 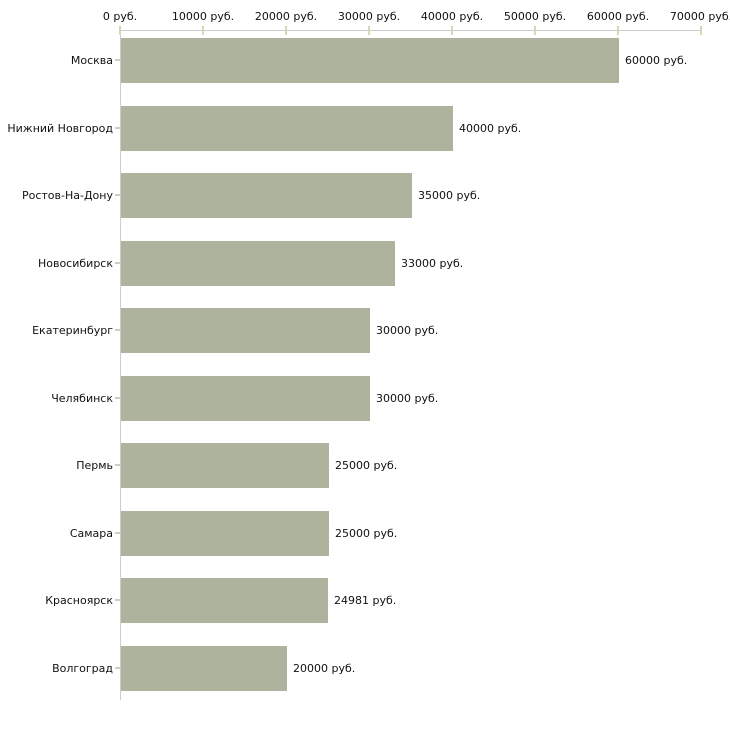 I want to click on x-tick-label: 0 руб., so click(x=120, y=16).